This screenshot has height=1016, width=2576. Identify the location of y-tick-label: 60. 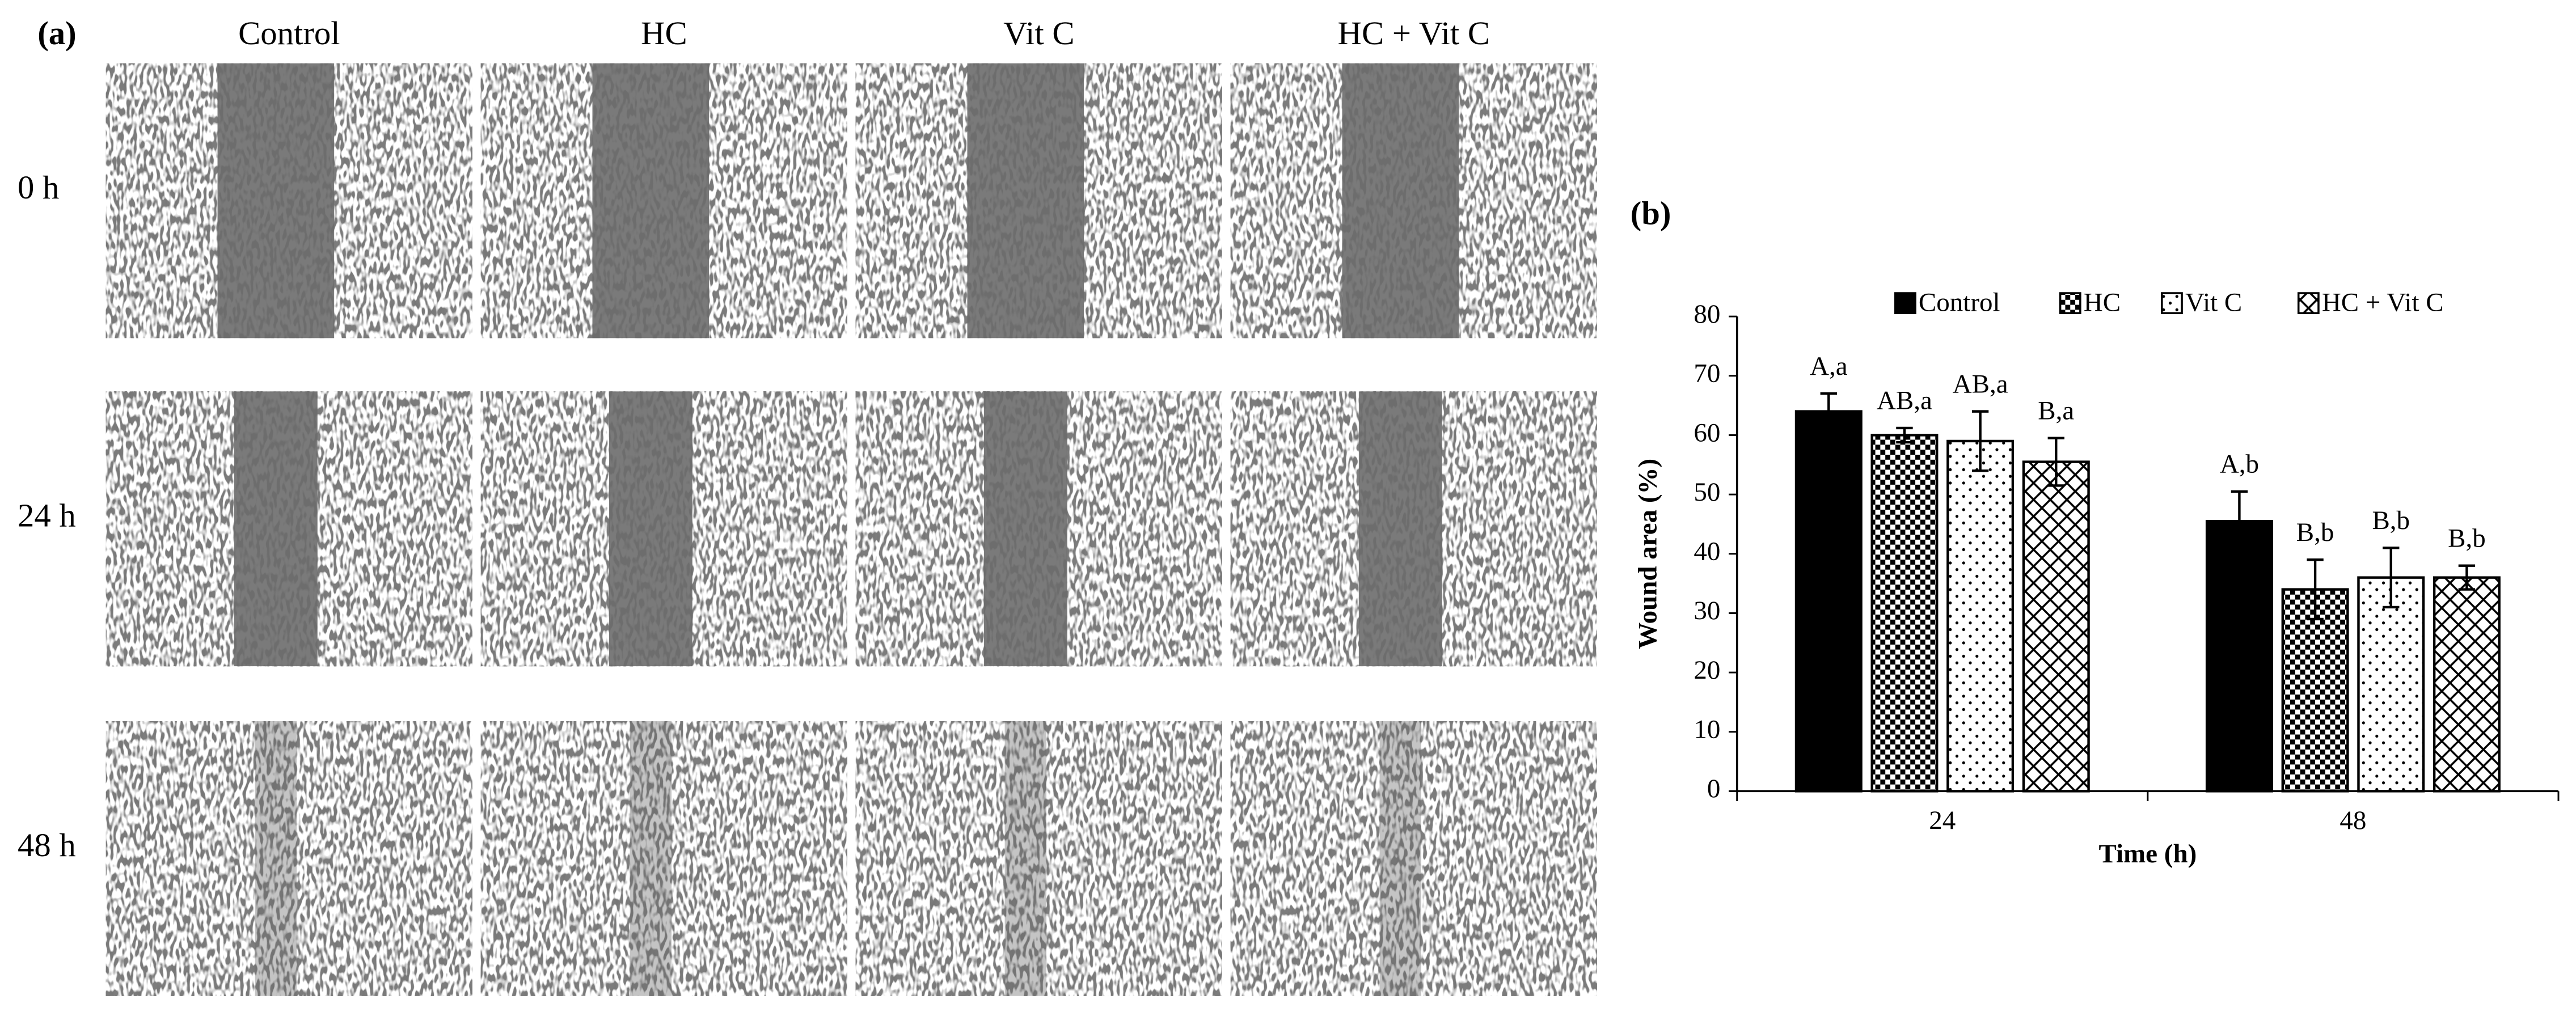
(1707, 432).